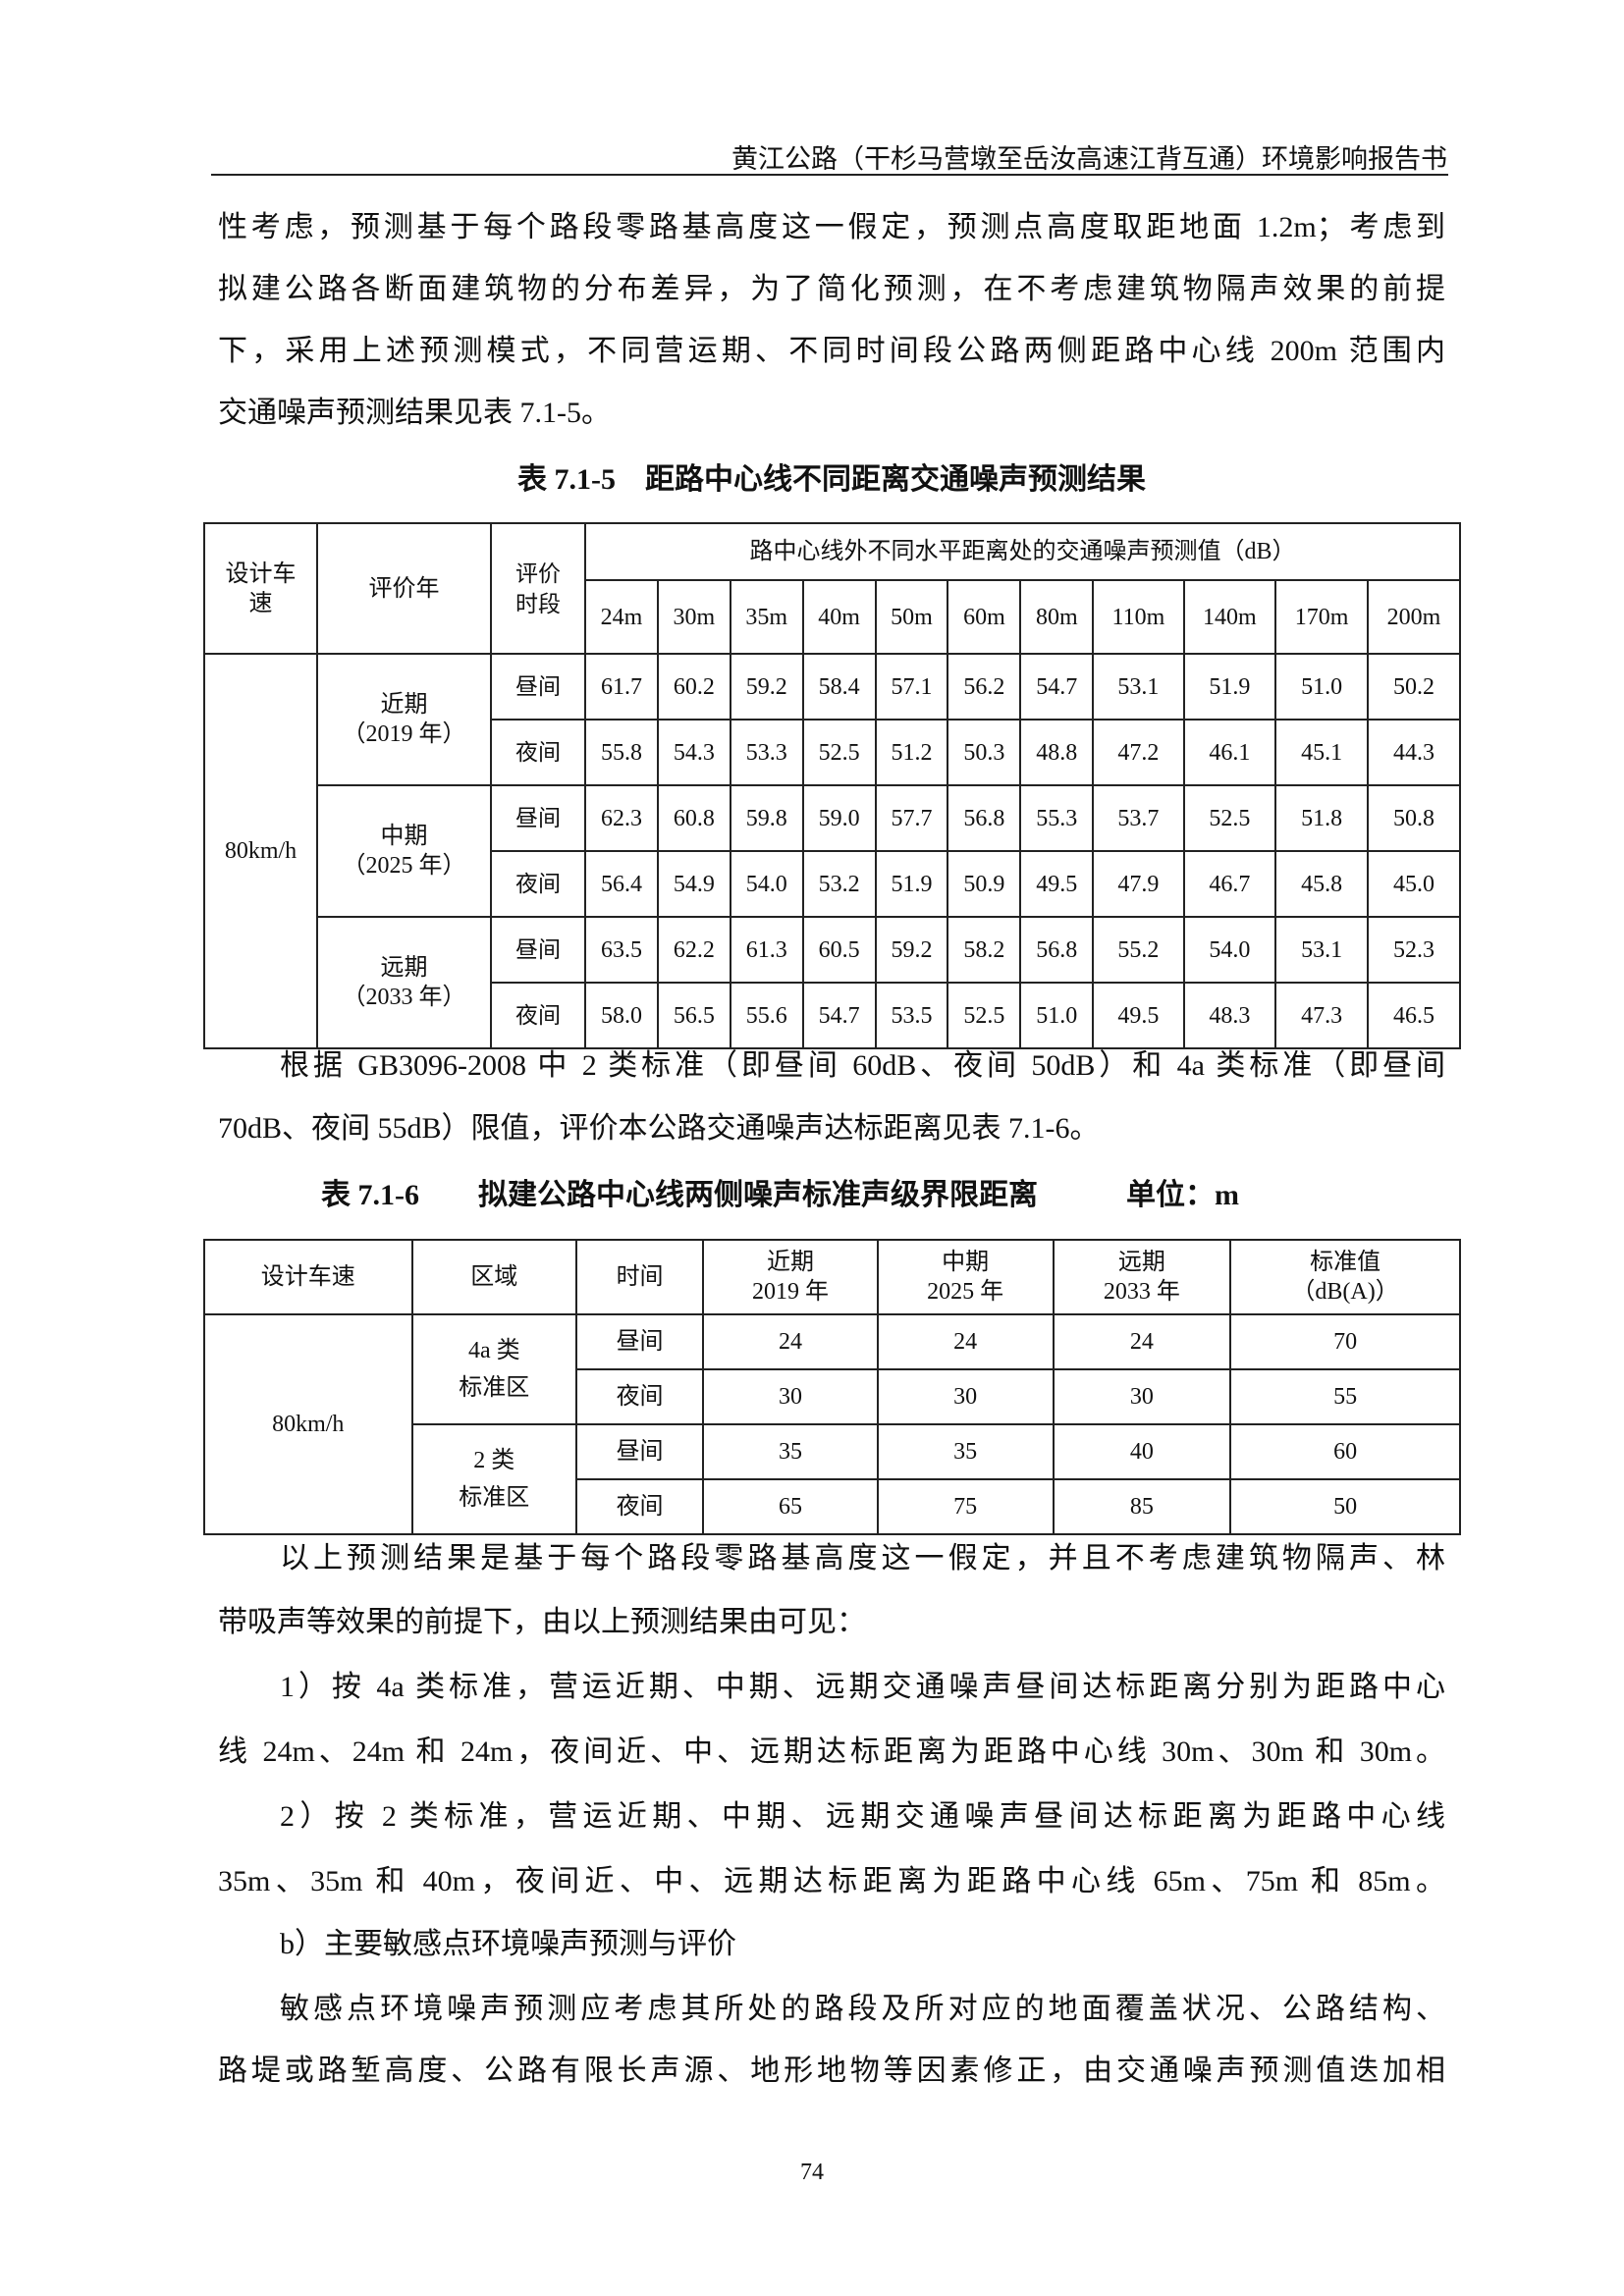  What do you see at coordinates (621, 950) in the screenshot?
I see `noise-value: 63.5` at bounding box center [621, 950].